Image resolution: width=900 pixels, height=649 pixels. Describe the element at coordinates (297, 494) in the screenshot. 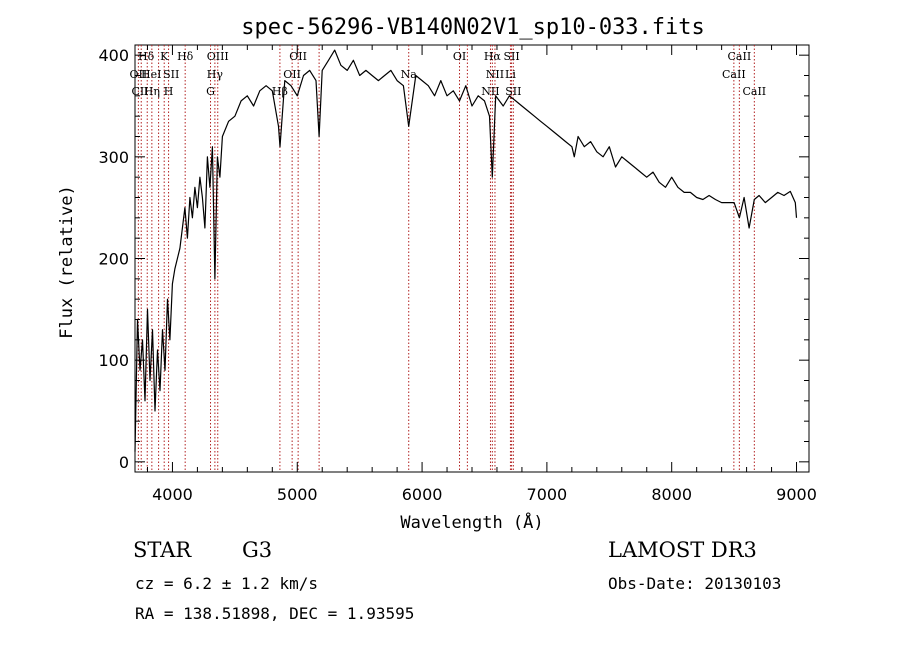

I see `x-tick-label-1: 5000` at that location.